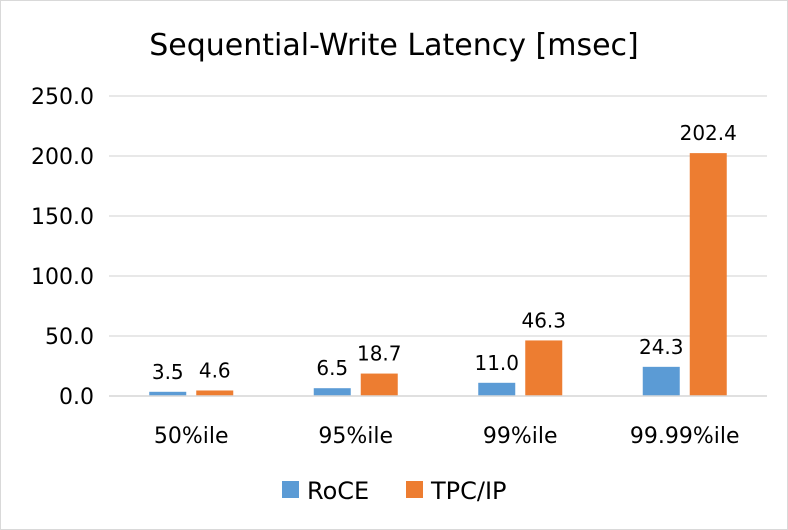 The image size is (788, 530). I want to click on legend: RoCE TPC/IP, so click(394, 491).